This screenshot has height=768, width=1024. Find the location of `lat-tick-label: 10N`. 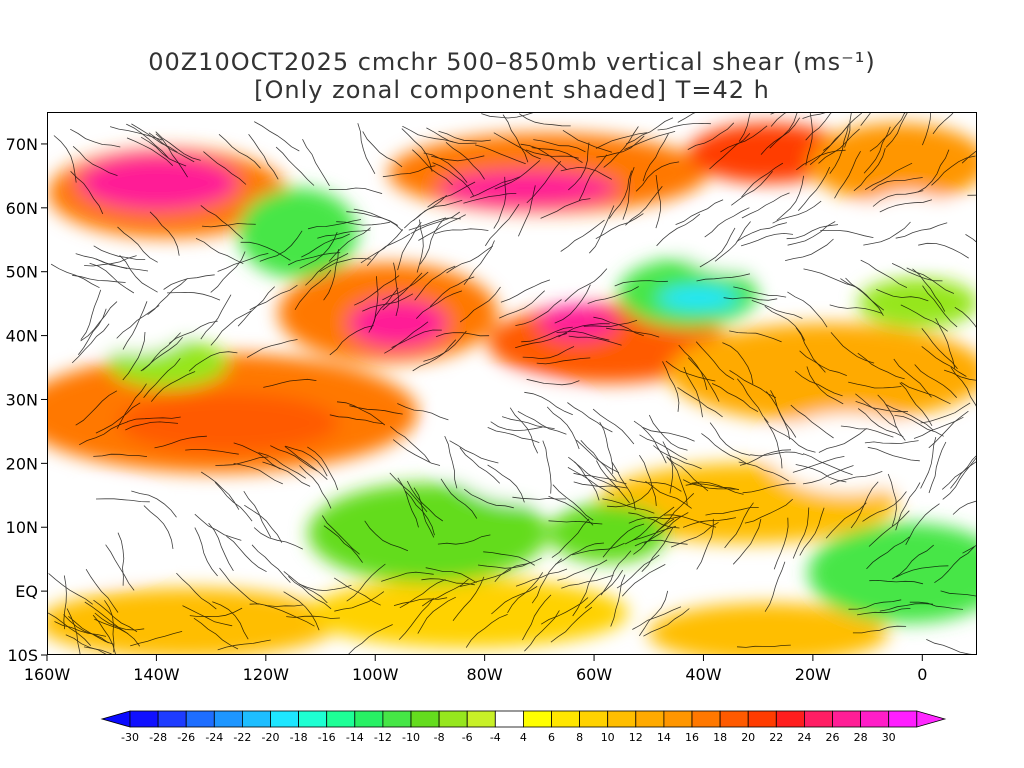

lat-tick-label: 10N is located at coordinates (22, 527).